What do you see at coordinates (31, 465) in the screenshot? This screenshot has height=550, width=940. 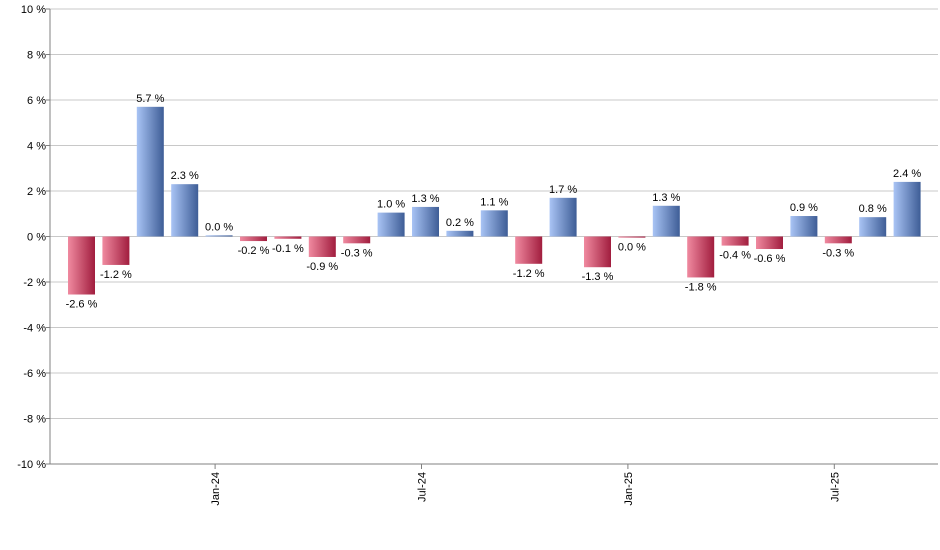 I see `y-tick-label: -10 %` at bounding box center [31, 465].